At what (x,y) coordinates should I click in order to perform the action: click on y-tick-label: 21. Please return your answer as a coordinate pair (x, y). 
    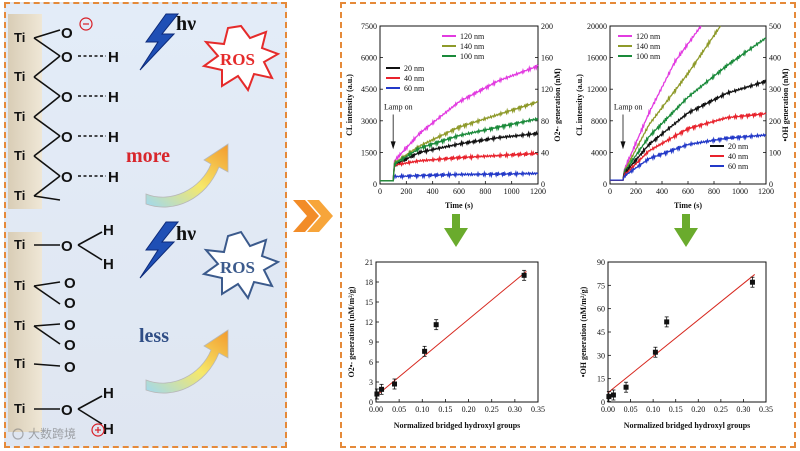
    Looking at the image, I should click on (369, 262).